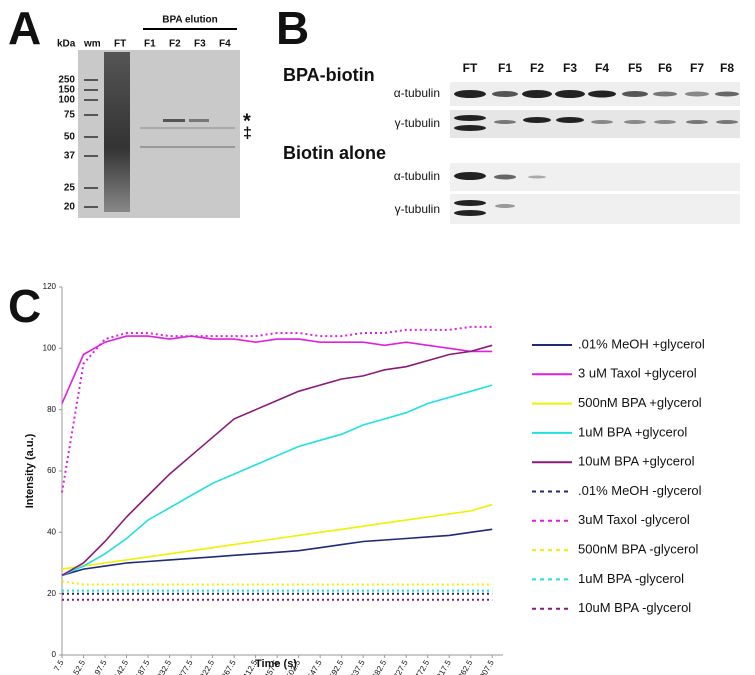 Image resolution: width=755 pixels, height=675 pixels. Describe the element at coordinates (66, 80) in the screenshot. I see `marker-label: 250` at that location.